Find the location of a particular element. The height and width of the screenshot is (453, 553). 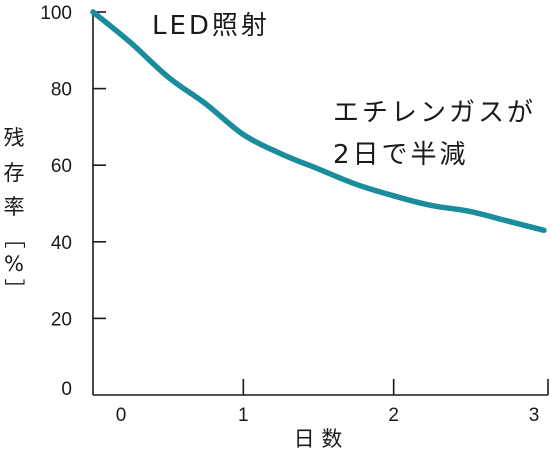

x-tick-label: 2 is located at coordinates (393, 415).